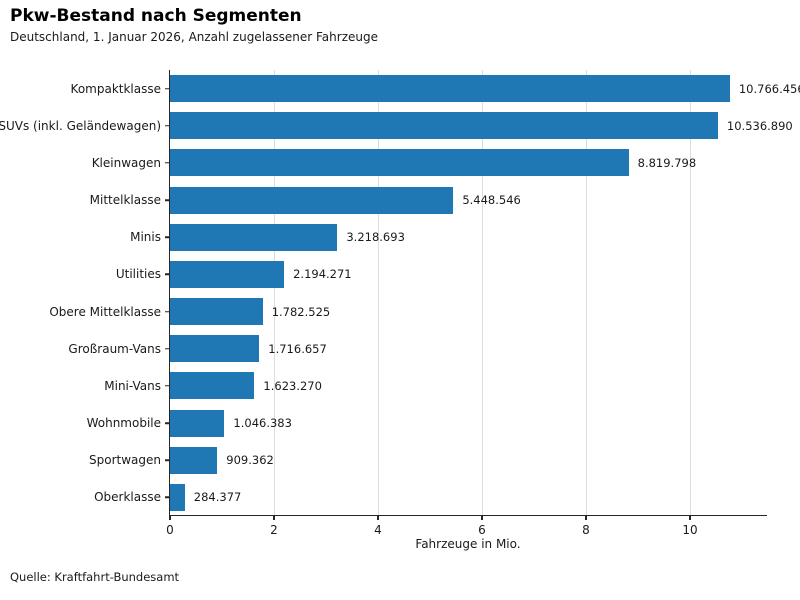 This screenshot has width=800, height=600. Describe the element at coordinates (482, 530) in the screenshot. I see `x-tick-label: 6` at that location.